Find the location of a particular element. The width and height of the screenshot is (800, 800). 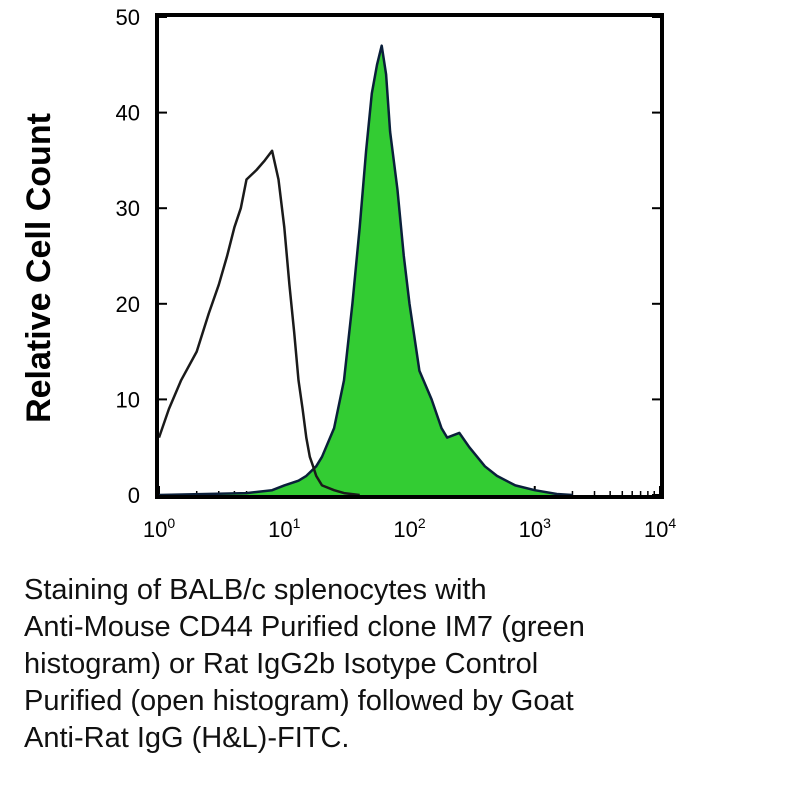

x-tick-label: 10⁰ is located at coordinates (159, 528).